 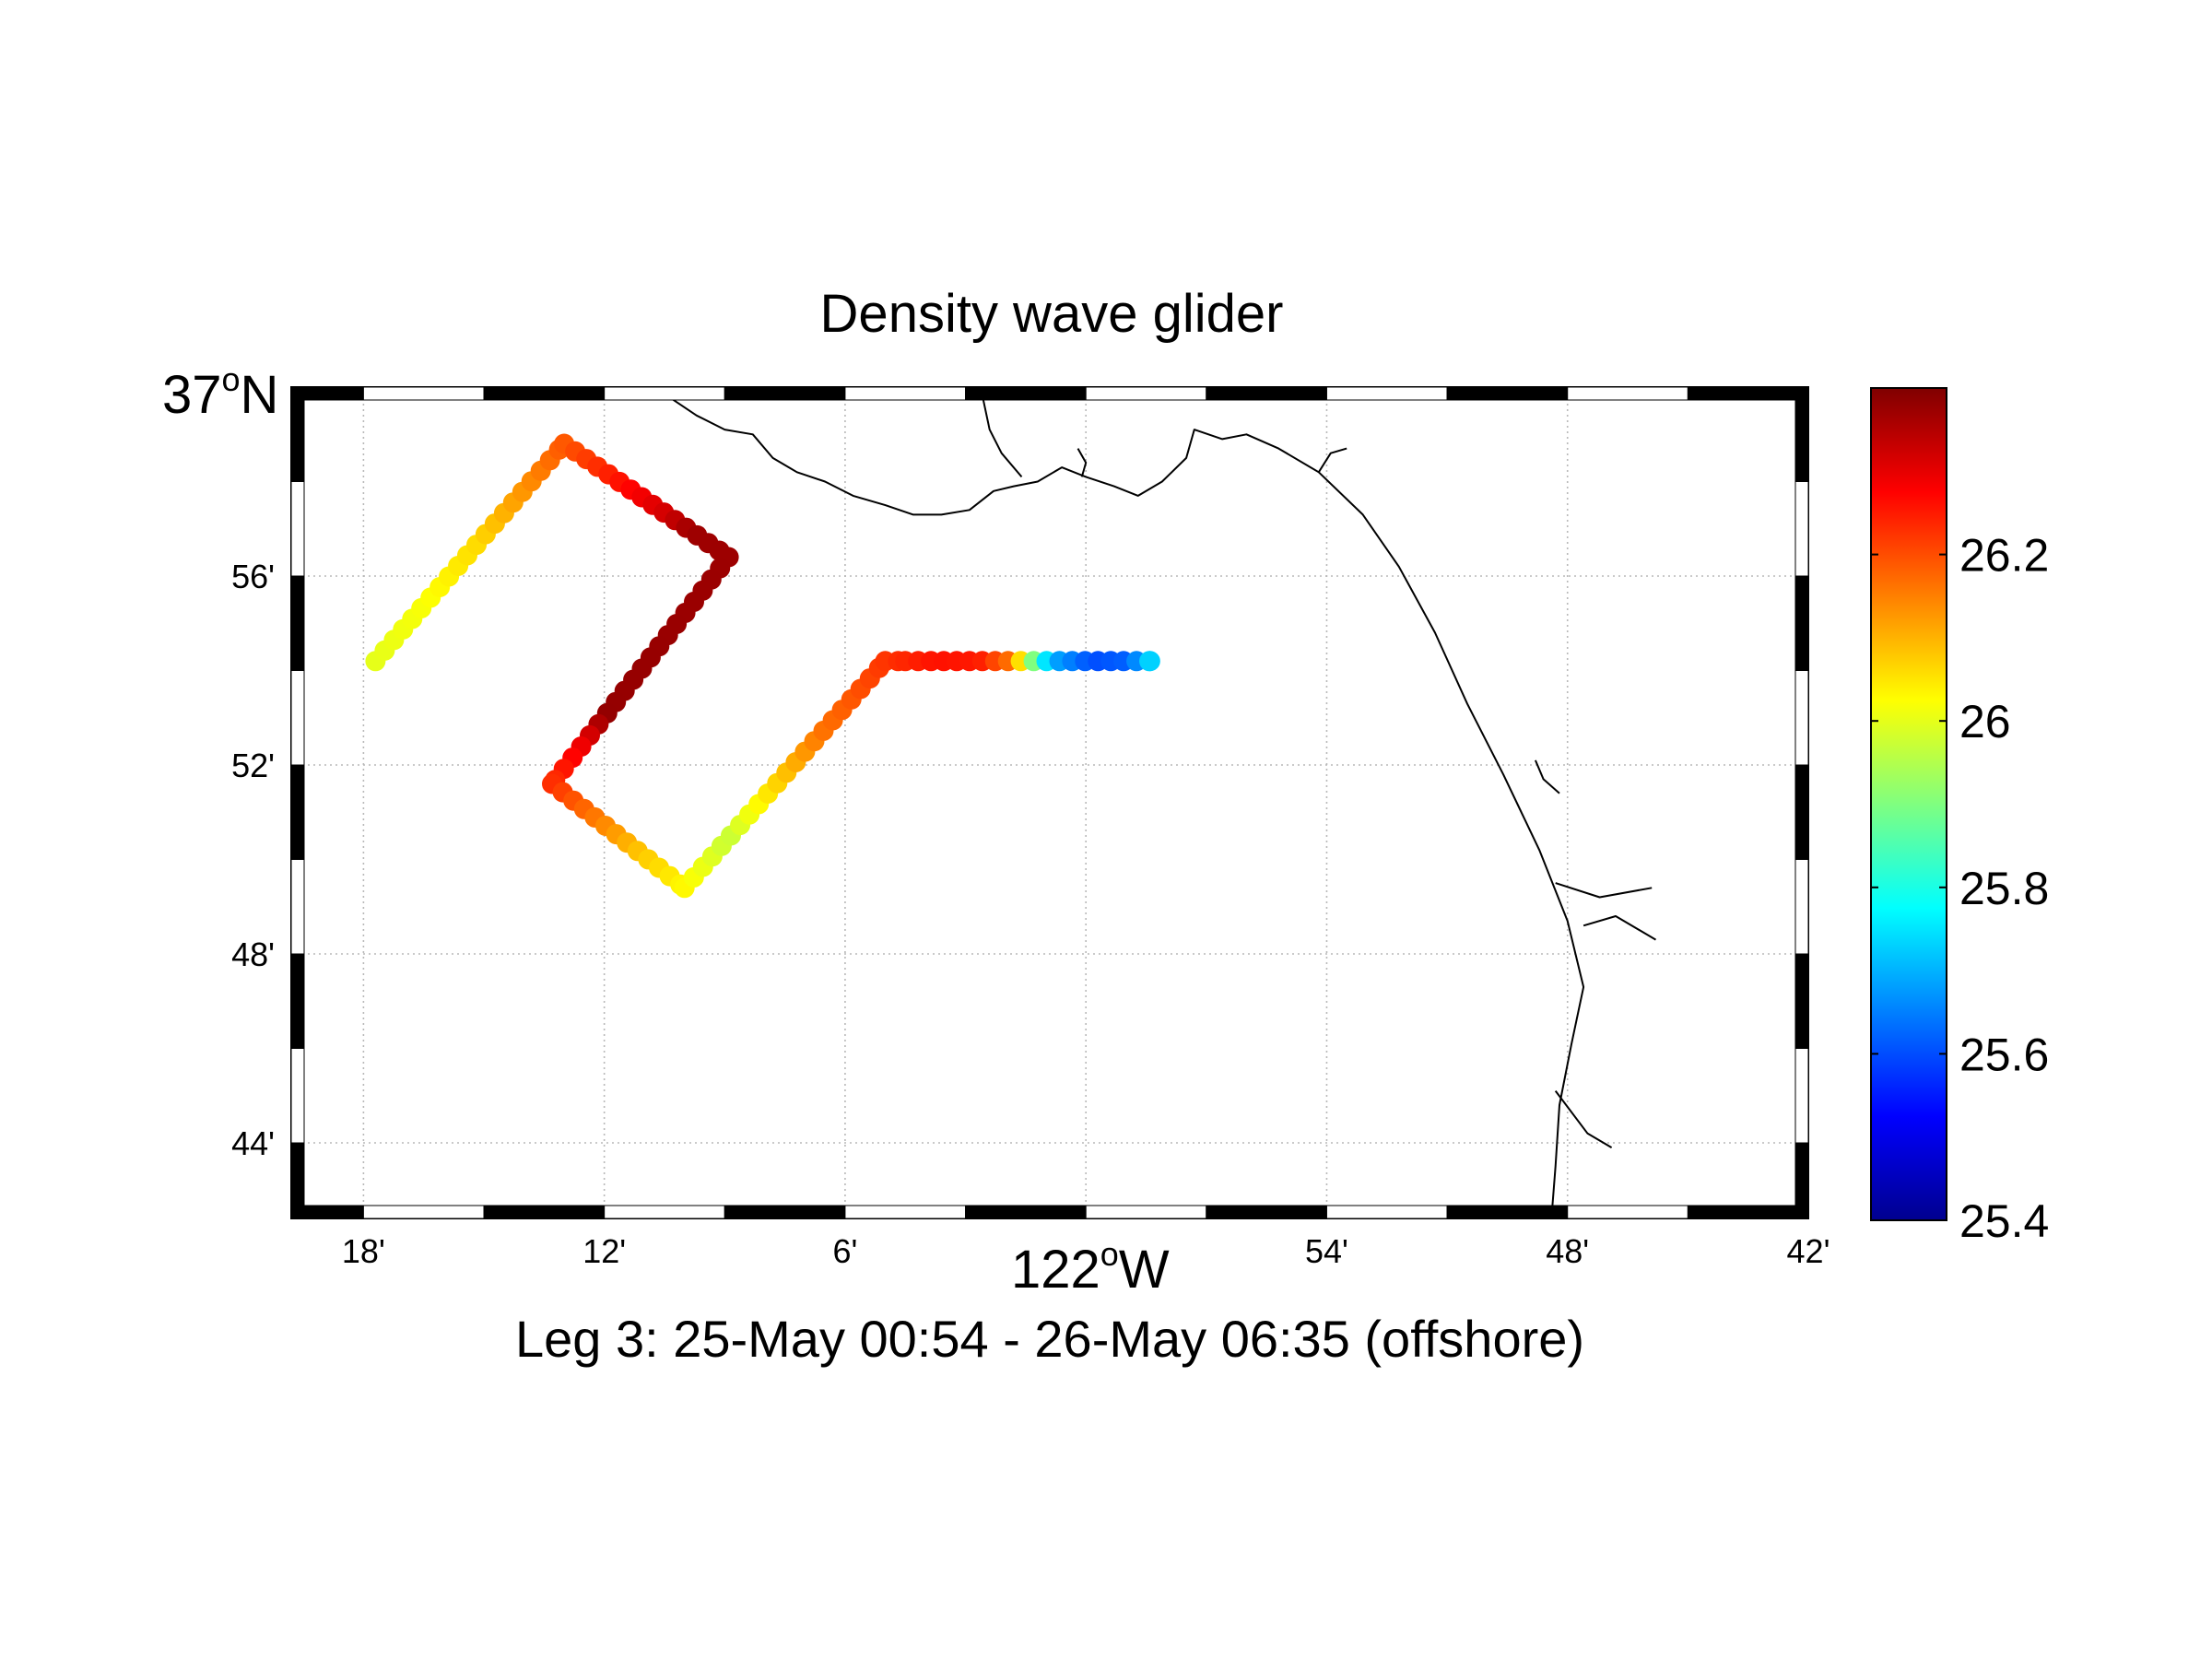 I want to click on x-tick-labels: 18' 12' 6' 54' 48' 42', so click(x=1086, y=1251).